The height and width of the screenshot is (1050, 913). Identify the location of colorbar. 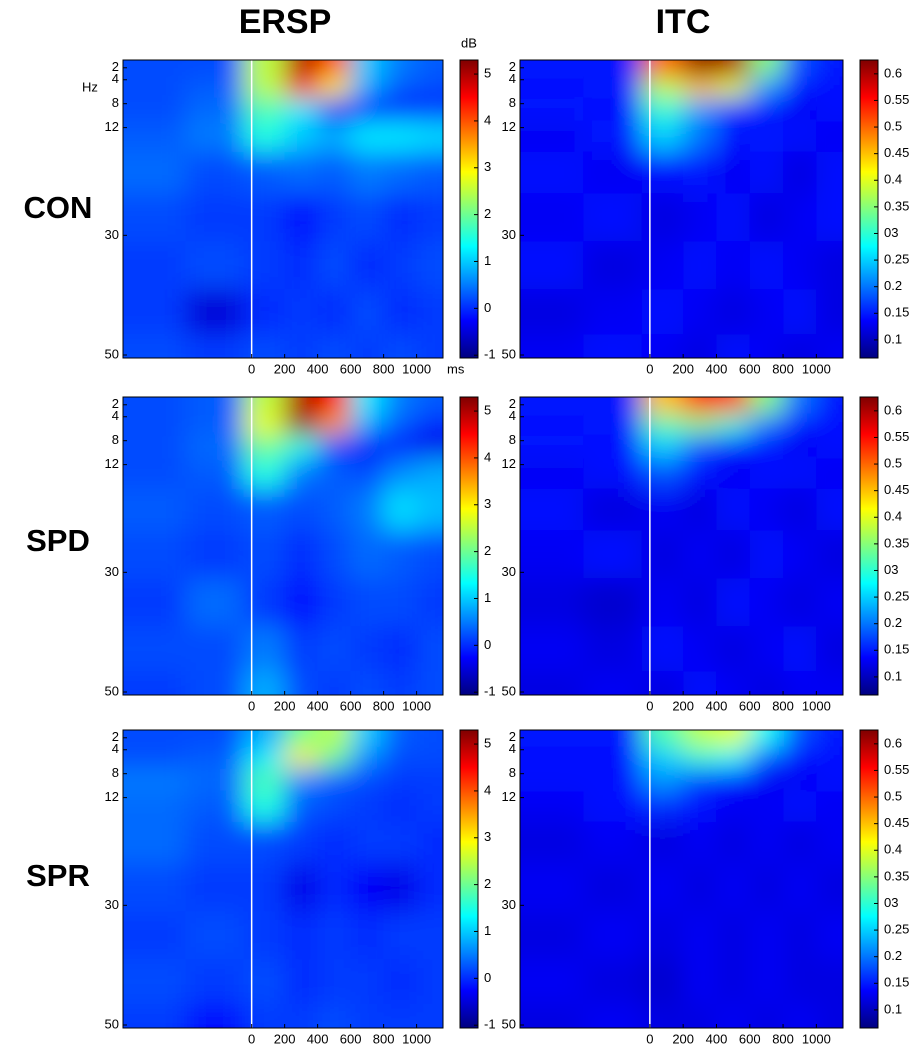
(469, 209).